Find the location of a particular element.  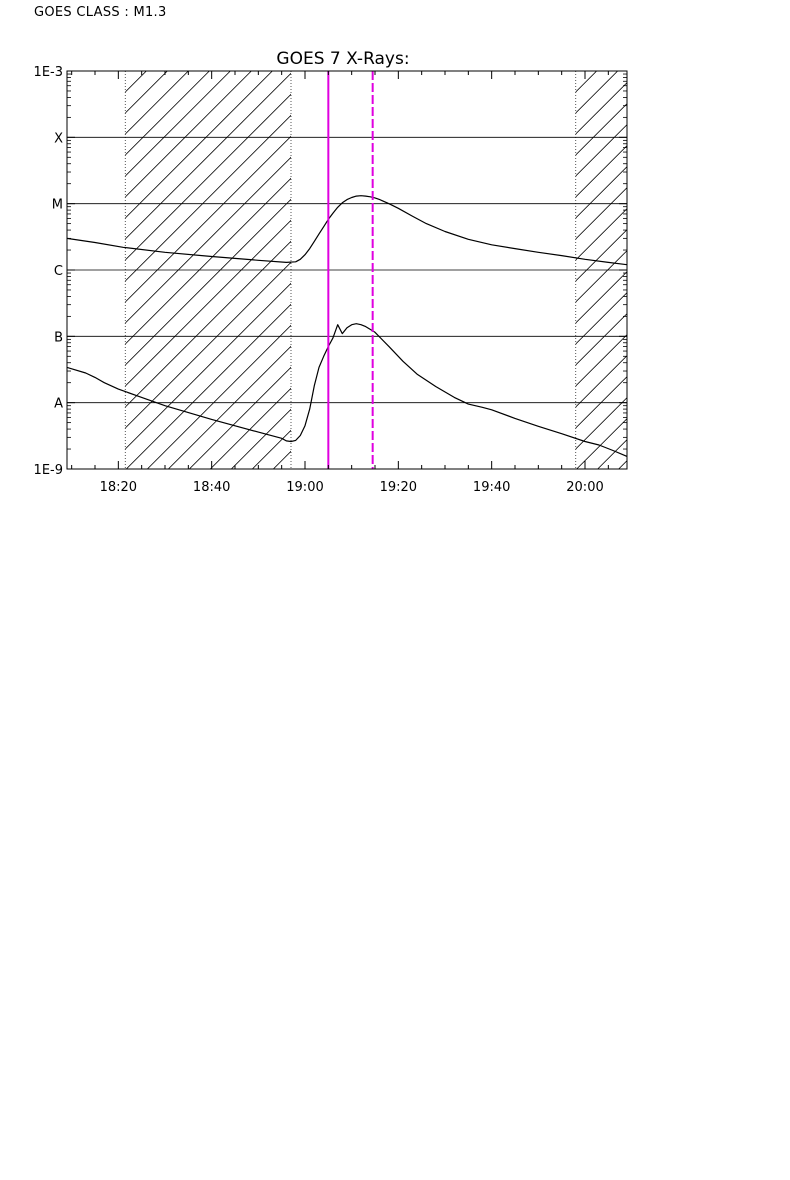

x-tick-label: 18:20 is located at coordinates (118, 487).